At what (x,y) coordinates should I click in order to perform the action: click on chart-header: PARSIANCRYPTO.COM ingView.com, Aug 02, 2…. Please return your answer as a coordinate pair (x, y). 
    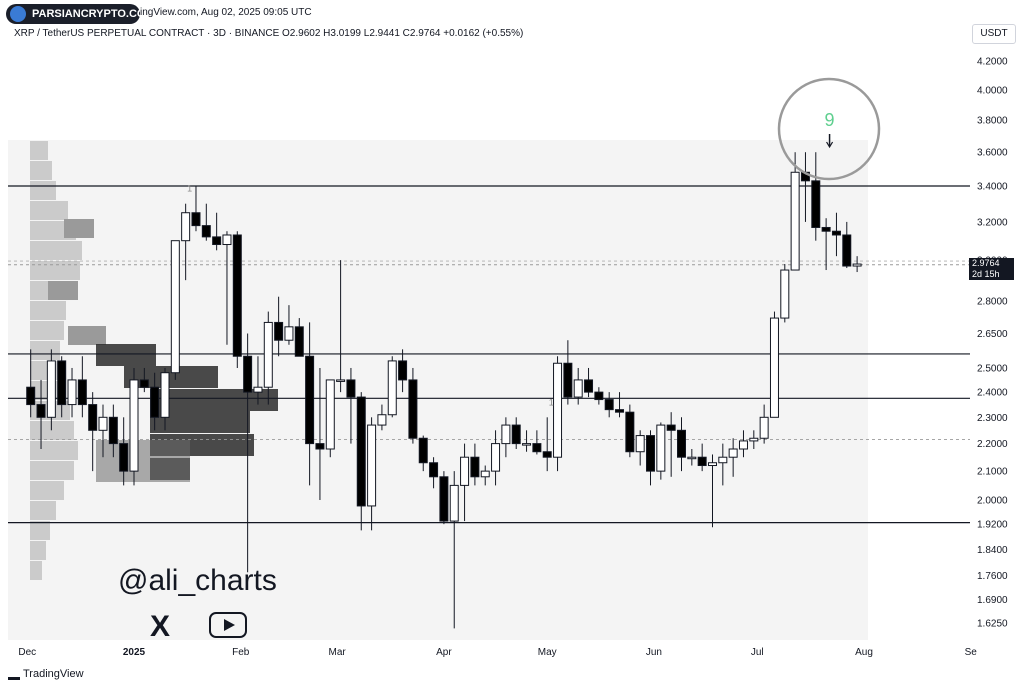
    Looking at the image, I should click on (512, 19).